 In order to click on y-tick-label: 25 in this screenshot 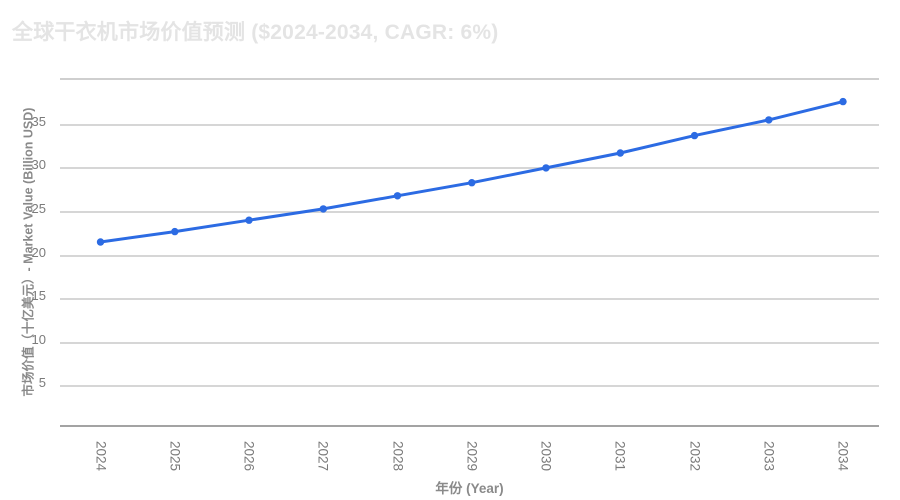, I will do `click(38, 208)`.